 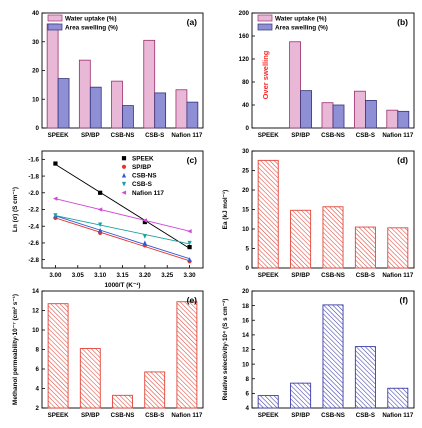 What do you see at coordinates (359, 109) in the screenshot?
I see `bar-water-uptake-csb-s` at bounding box center [359, 109].